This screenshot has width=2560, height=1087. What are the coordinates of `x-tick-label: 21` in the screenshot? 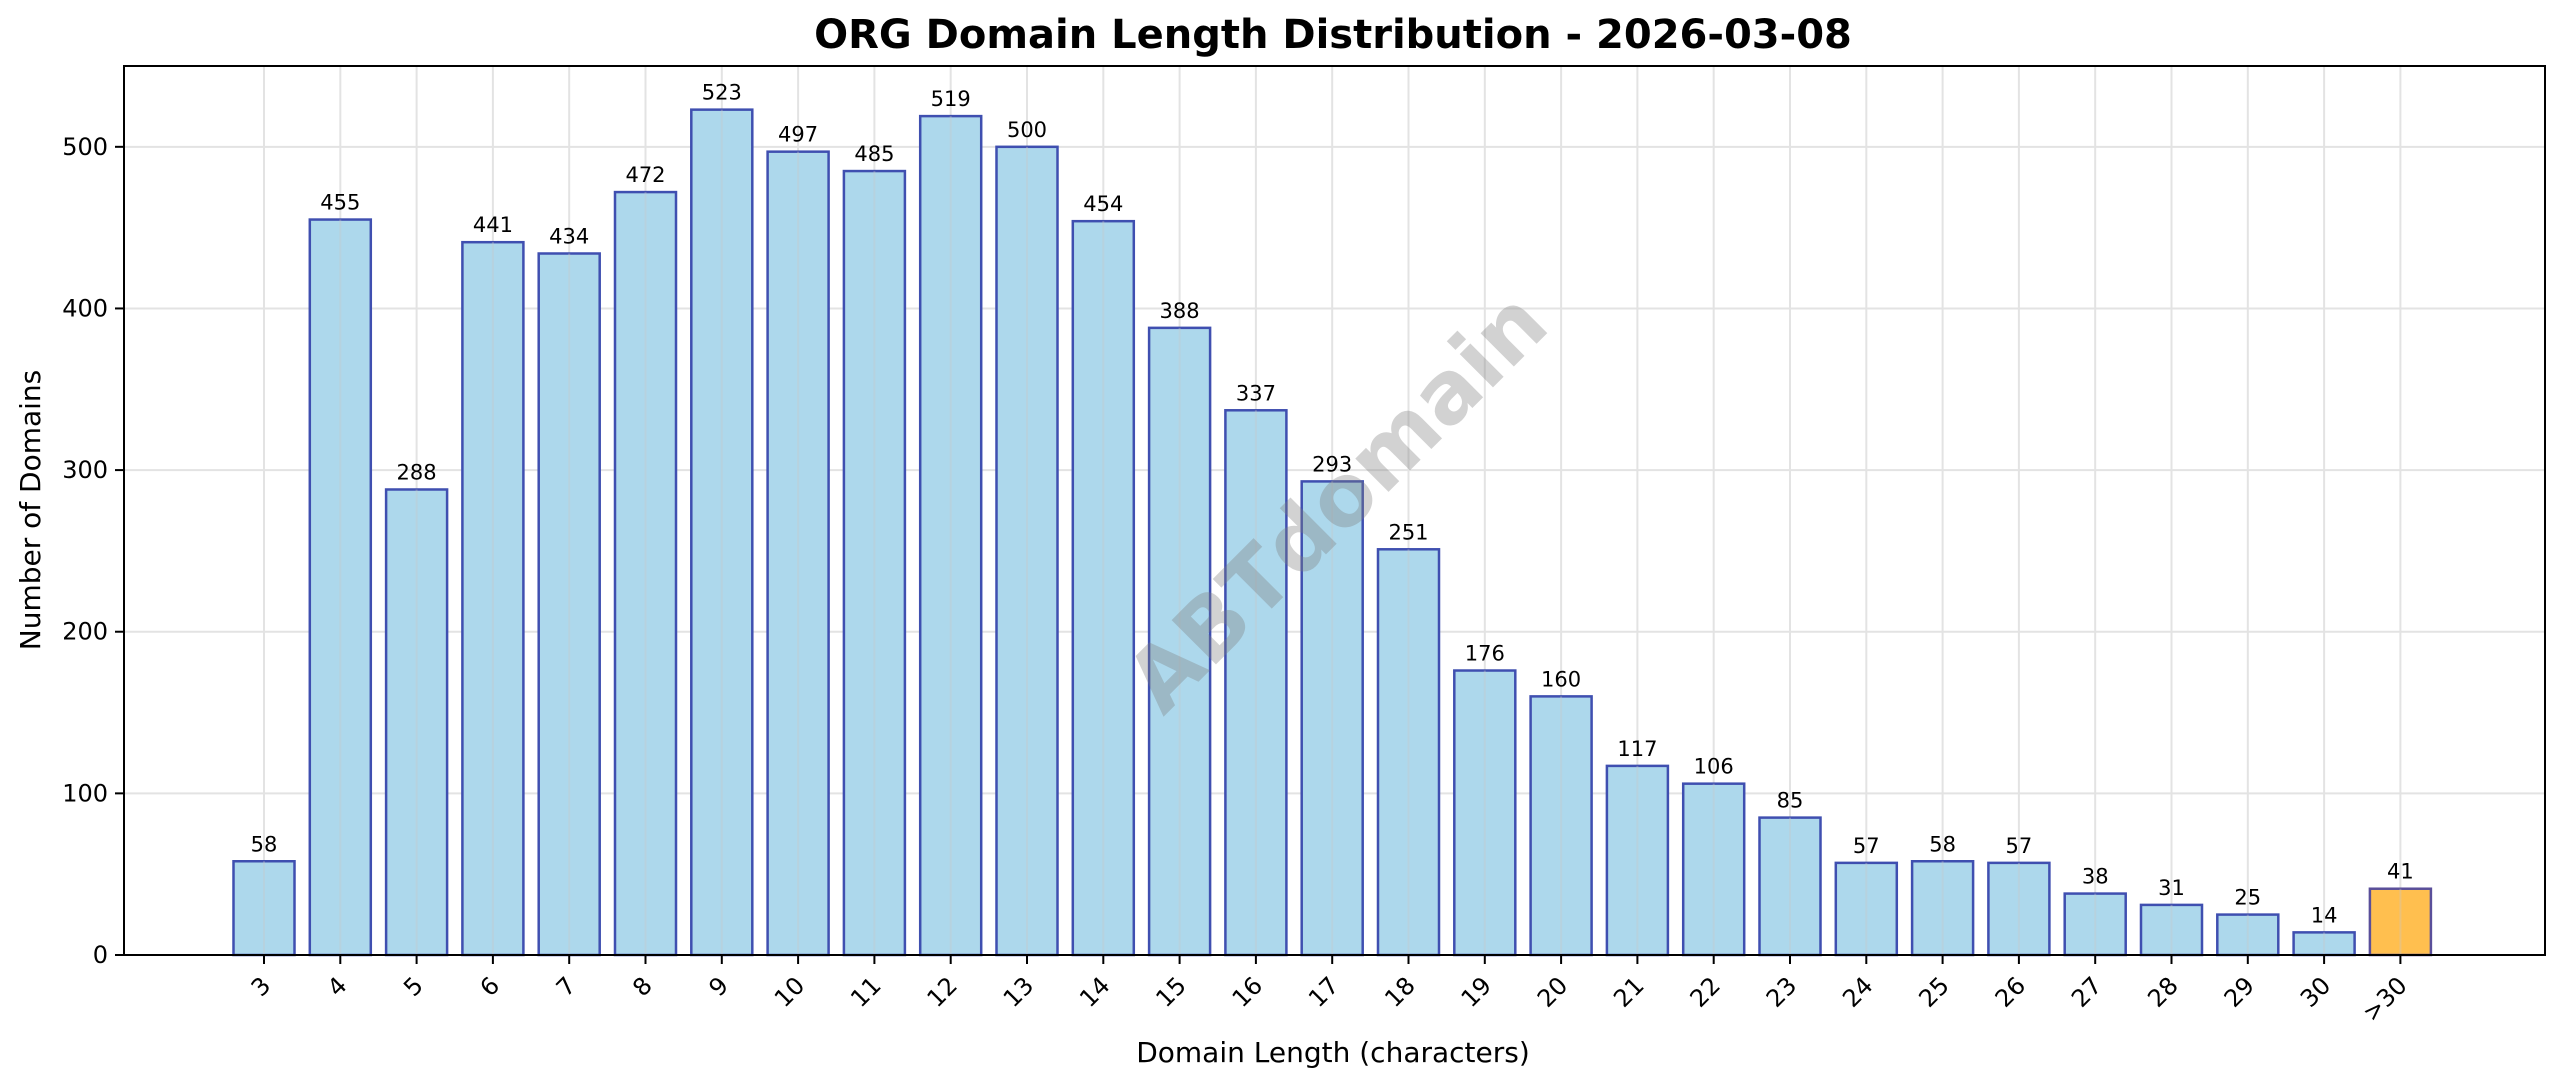 It's located at (1628, 991).